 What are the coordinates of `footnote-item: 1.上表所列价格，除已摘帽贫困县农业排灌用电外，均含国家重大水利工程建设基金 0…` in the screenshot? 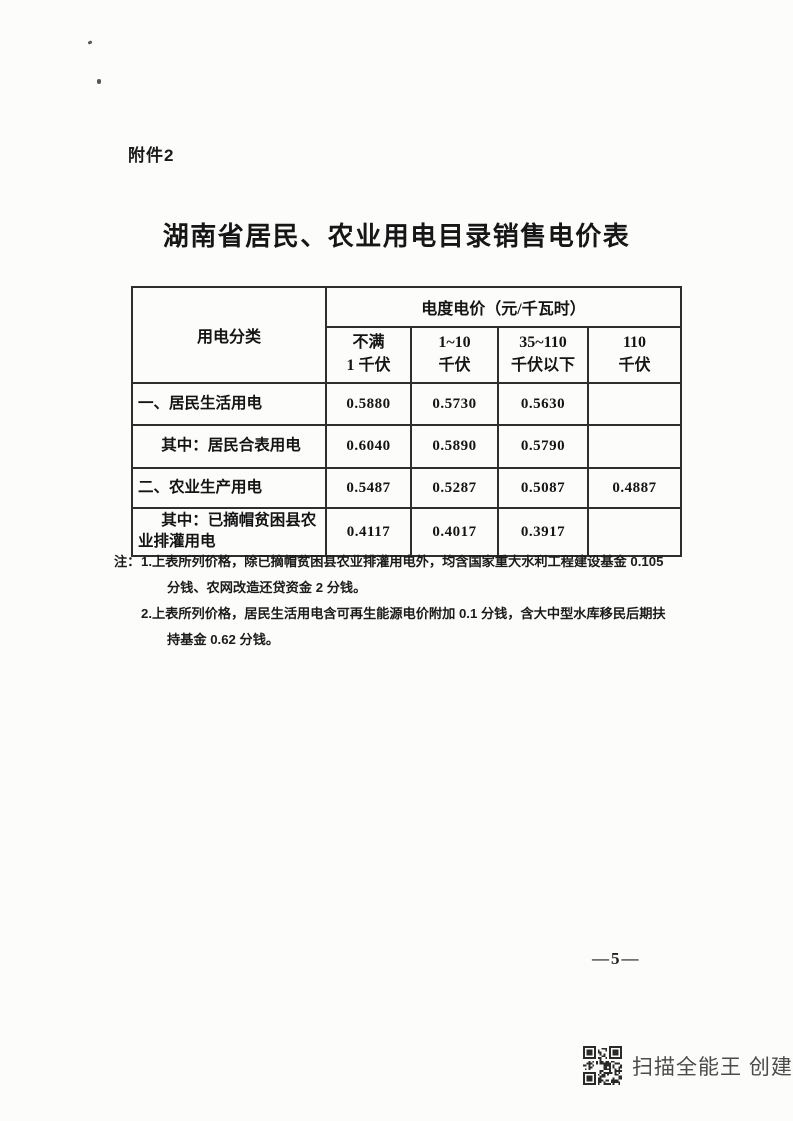 It's located at (402, 574).